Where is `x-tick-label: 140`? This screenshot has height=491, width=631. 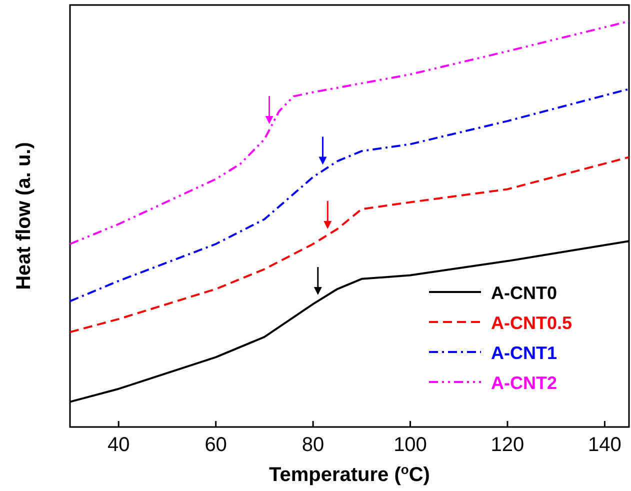
x-tick-label: 140 is located at coordinates (605, 445).